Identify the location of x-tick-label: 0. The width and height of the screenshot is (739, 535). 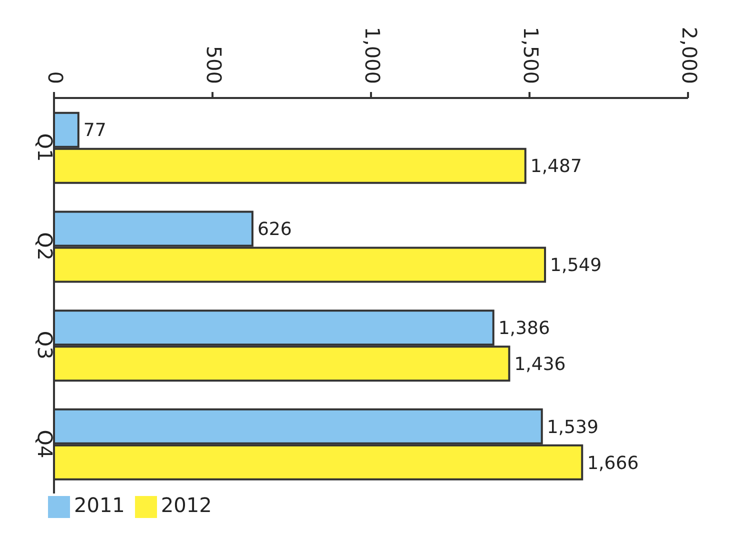
(56, 77).